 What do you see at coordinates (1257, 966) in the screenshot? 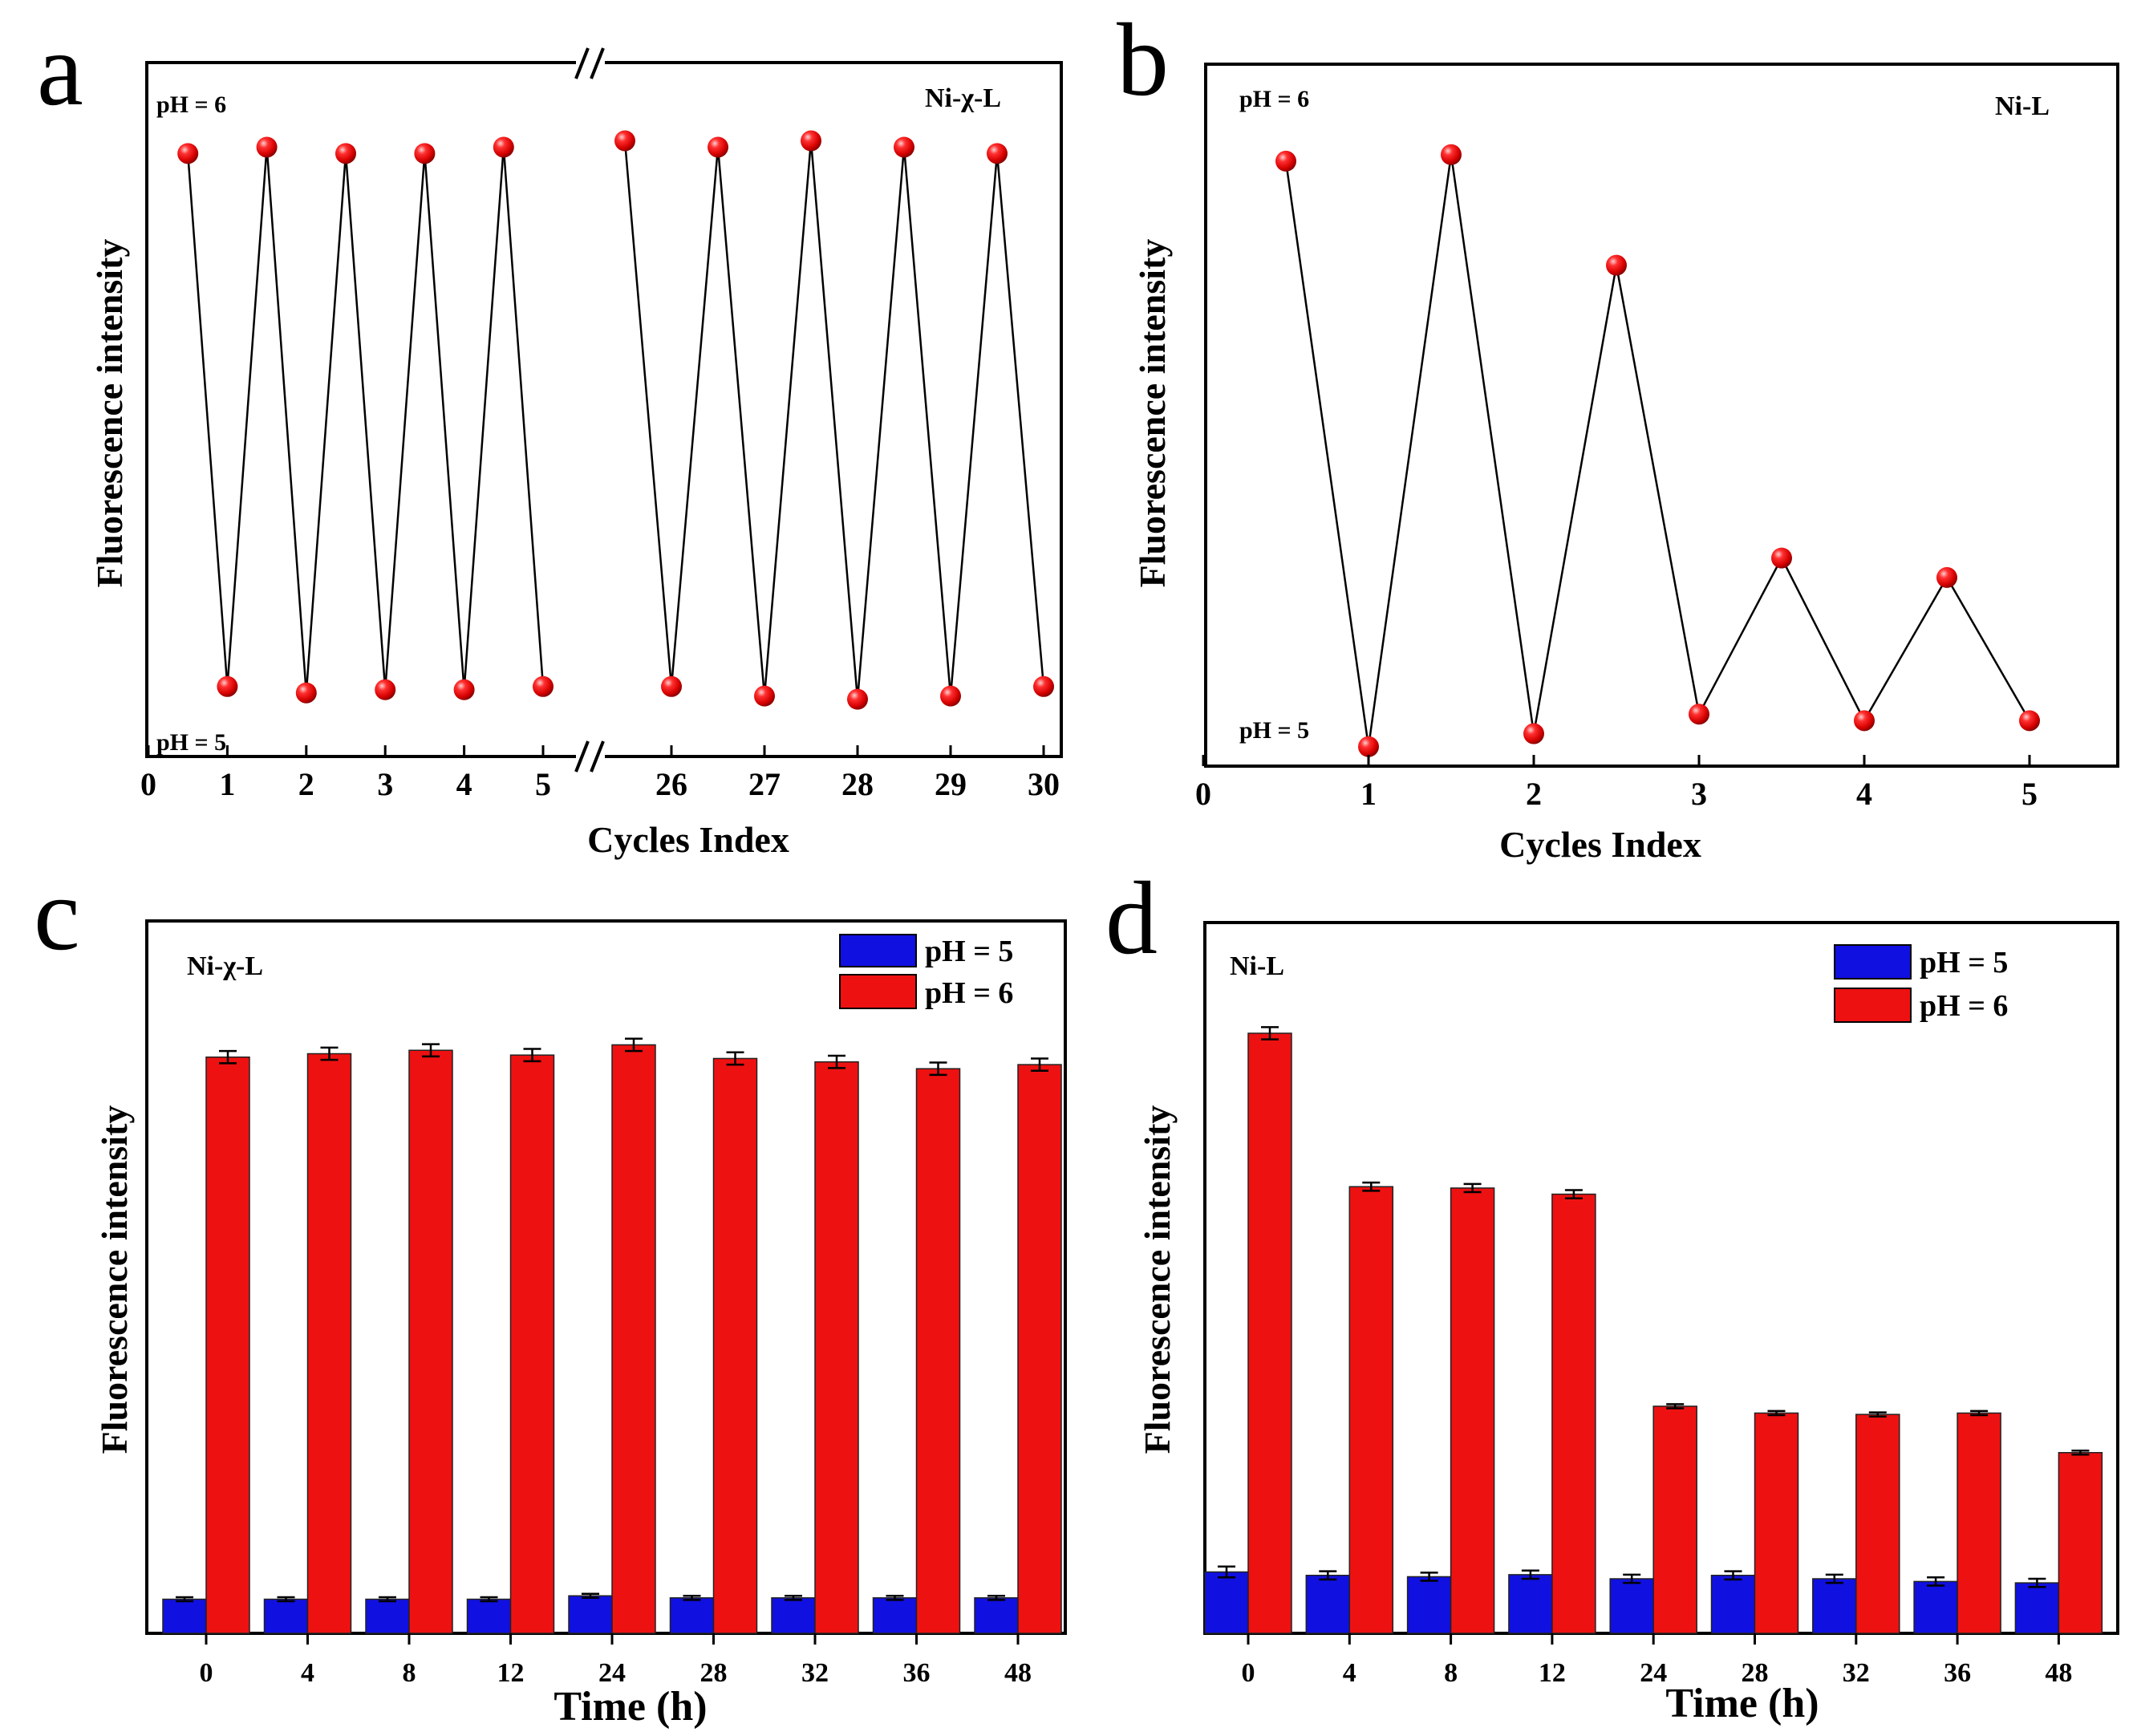
I see `chart-title-d: Ni-L` at bounding box center [1257, 966].